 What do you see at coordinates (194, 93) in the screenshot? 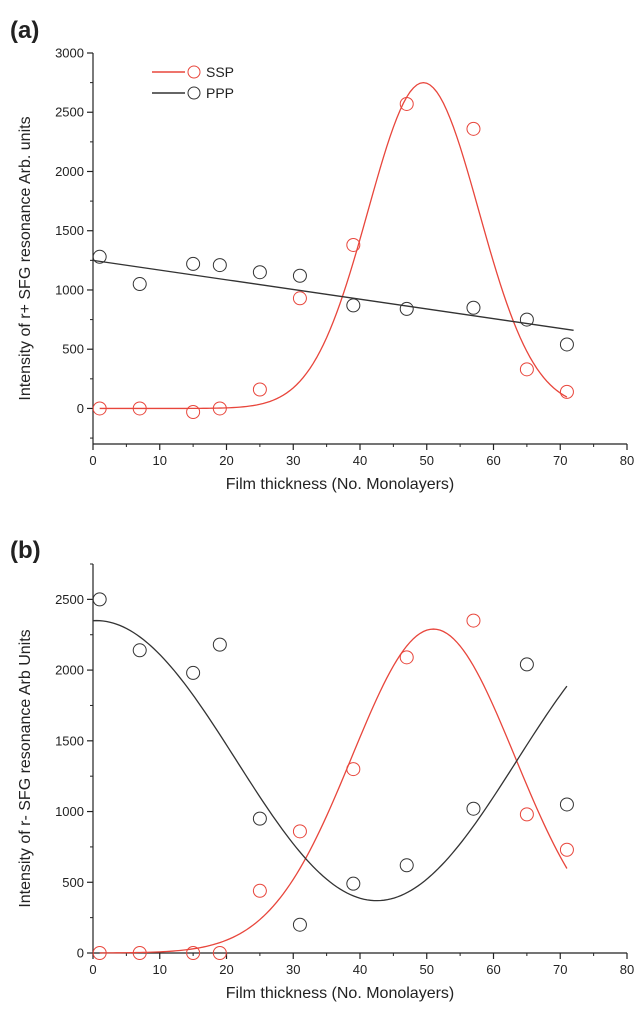
I see `legend-marker-ppp` at bounding box center [194, 93].